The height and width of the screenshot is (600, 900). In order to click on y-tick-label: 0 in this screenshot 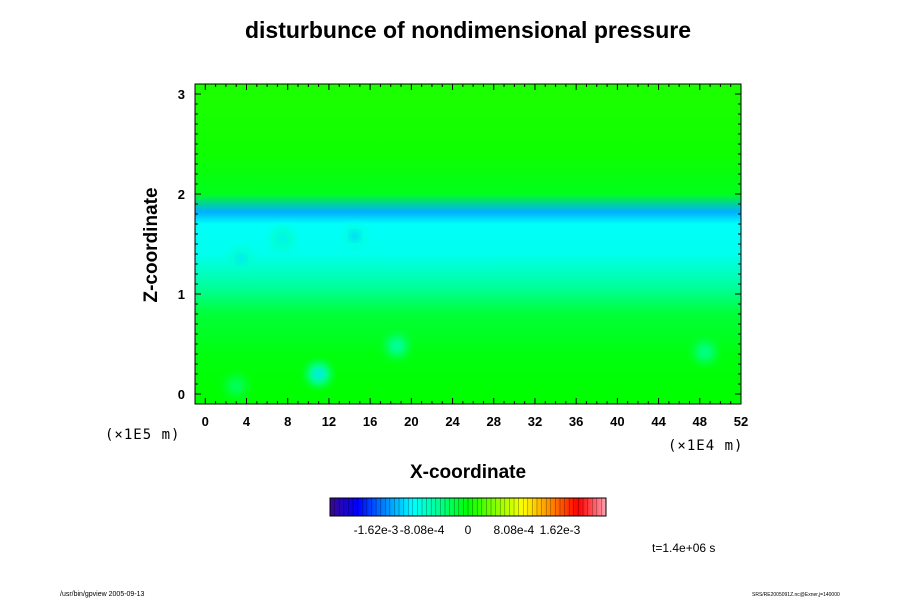, I will do `click(181, 394)`.